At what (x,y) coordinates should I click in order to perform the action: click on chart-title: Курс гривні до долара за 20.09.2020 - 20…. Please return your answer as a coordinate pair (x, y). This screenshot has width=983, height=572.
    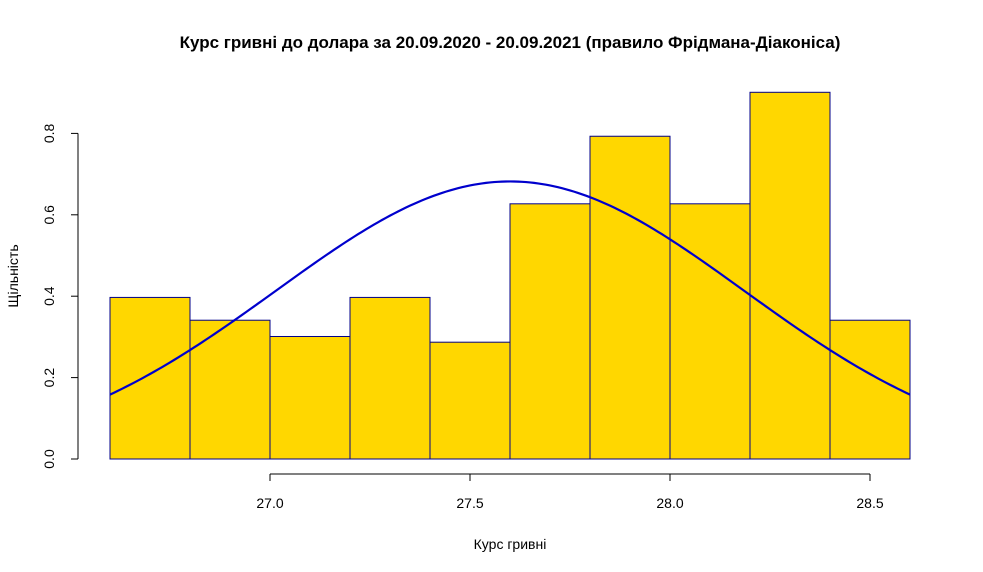
    Looking at the image, I should click on (510, 42).